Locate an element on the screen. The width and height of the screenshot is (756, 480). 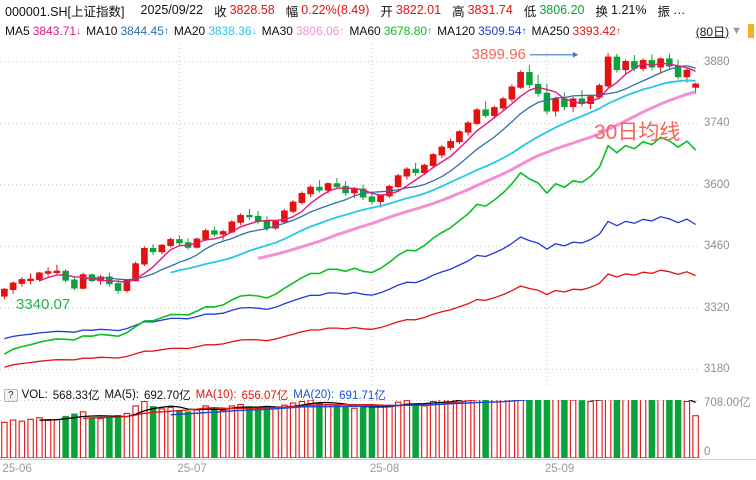
volume-plot is located at coordinates (350, 429).